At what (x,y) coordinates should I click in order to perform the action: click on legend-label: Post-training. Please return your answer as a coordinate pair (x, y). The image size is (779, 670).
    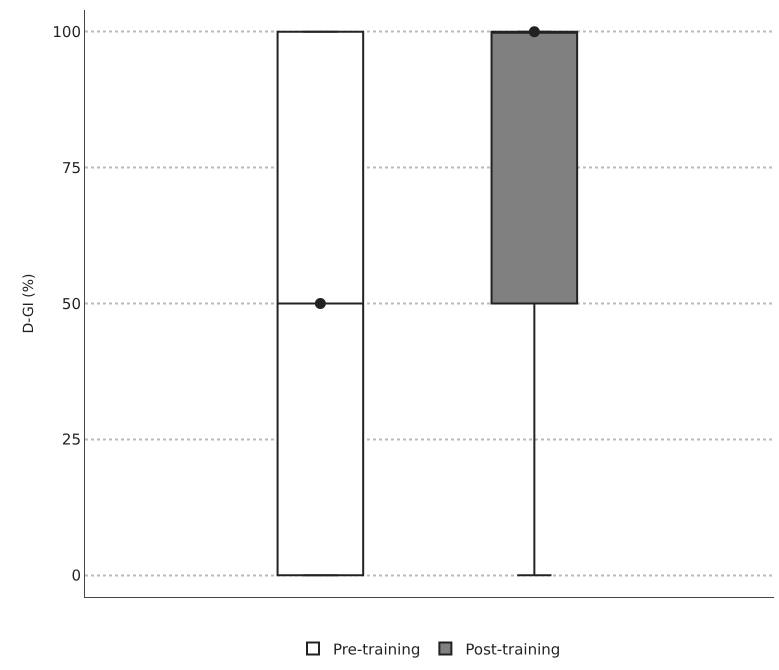
    Looking at the image, I should click on (512, 649).